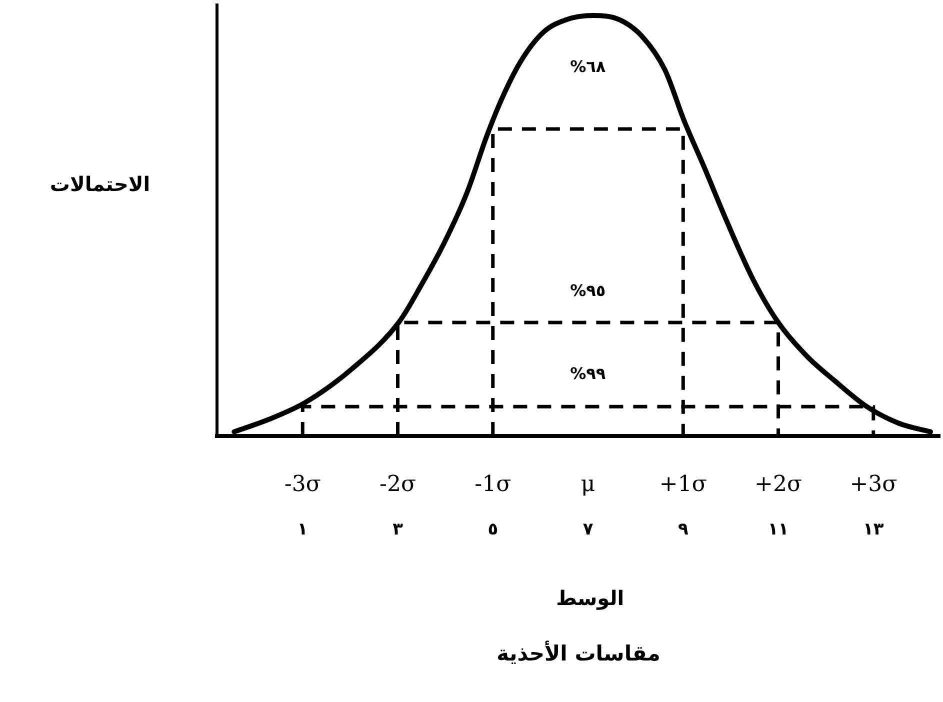 This screenshot has width=943, height=702. Describe the element at coordinates (588, 530) in the screenshot. I see `x2-tick-label: ٧` at that location.